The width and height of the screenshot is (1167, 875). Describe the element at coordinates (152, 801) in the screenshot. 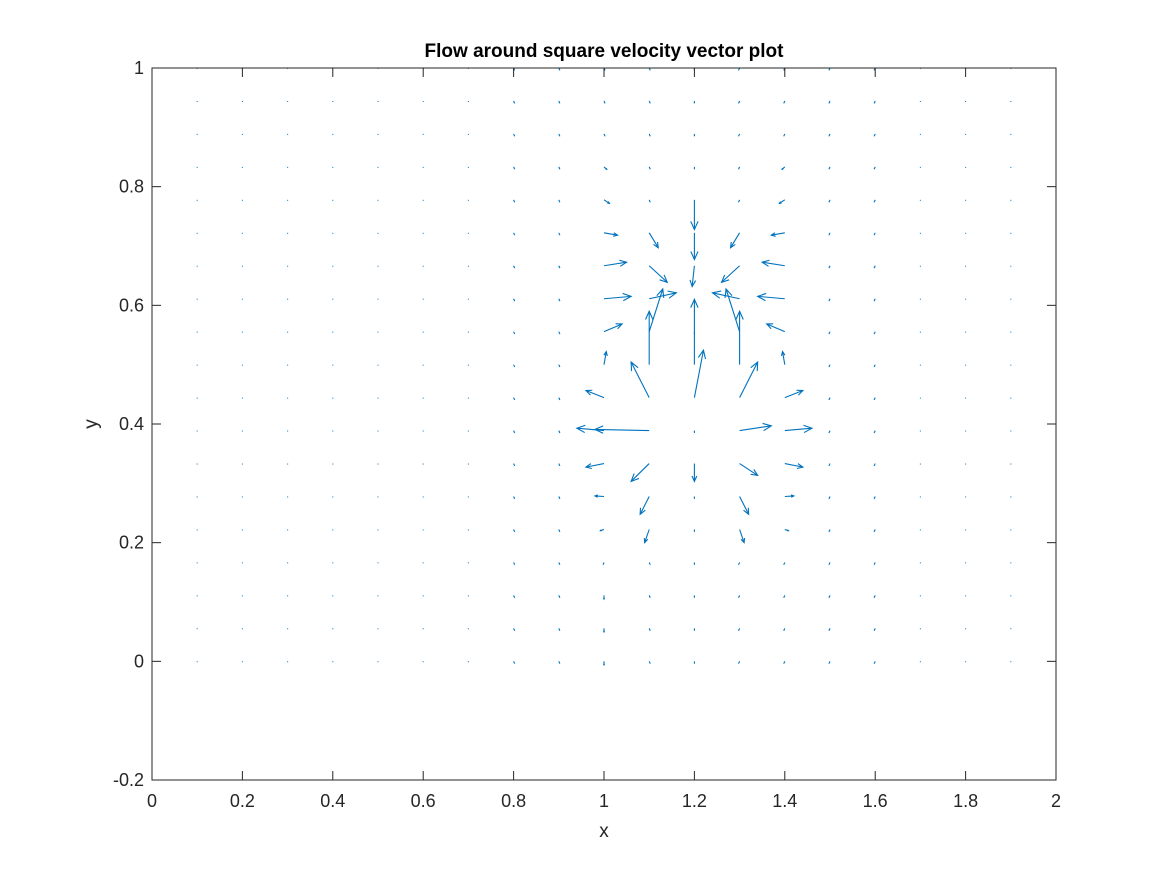

I see `x-tick-label: 0` at that location.